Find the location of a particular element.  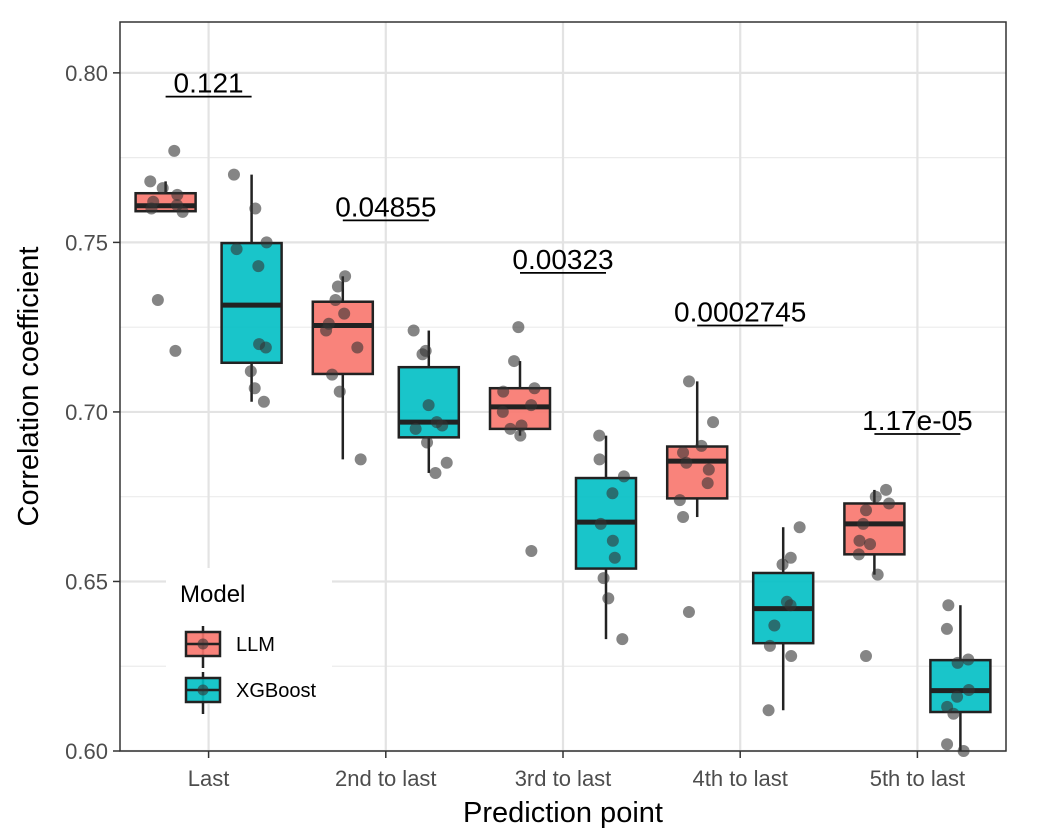

x-axis-title: Prediction point is located at coordinates (563, 813).